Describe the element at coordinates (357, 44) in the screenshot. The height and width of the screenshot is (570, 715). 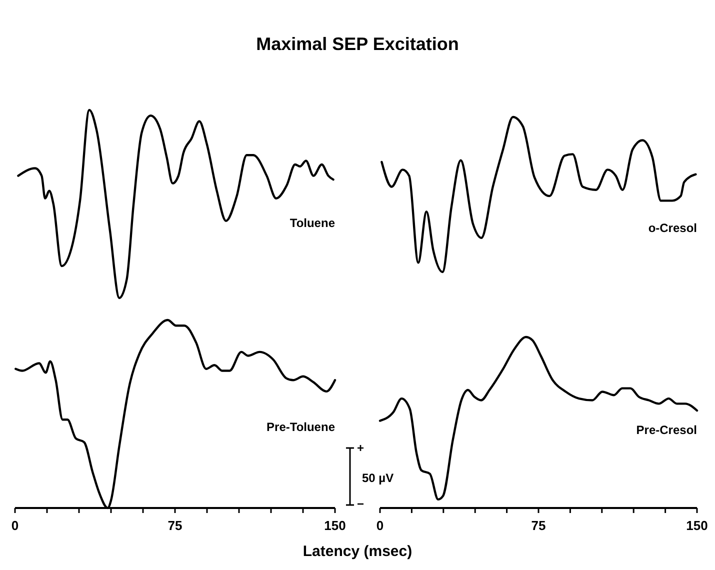
I see `chart-title: Maximal SEP Excitation` at that location.